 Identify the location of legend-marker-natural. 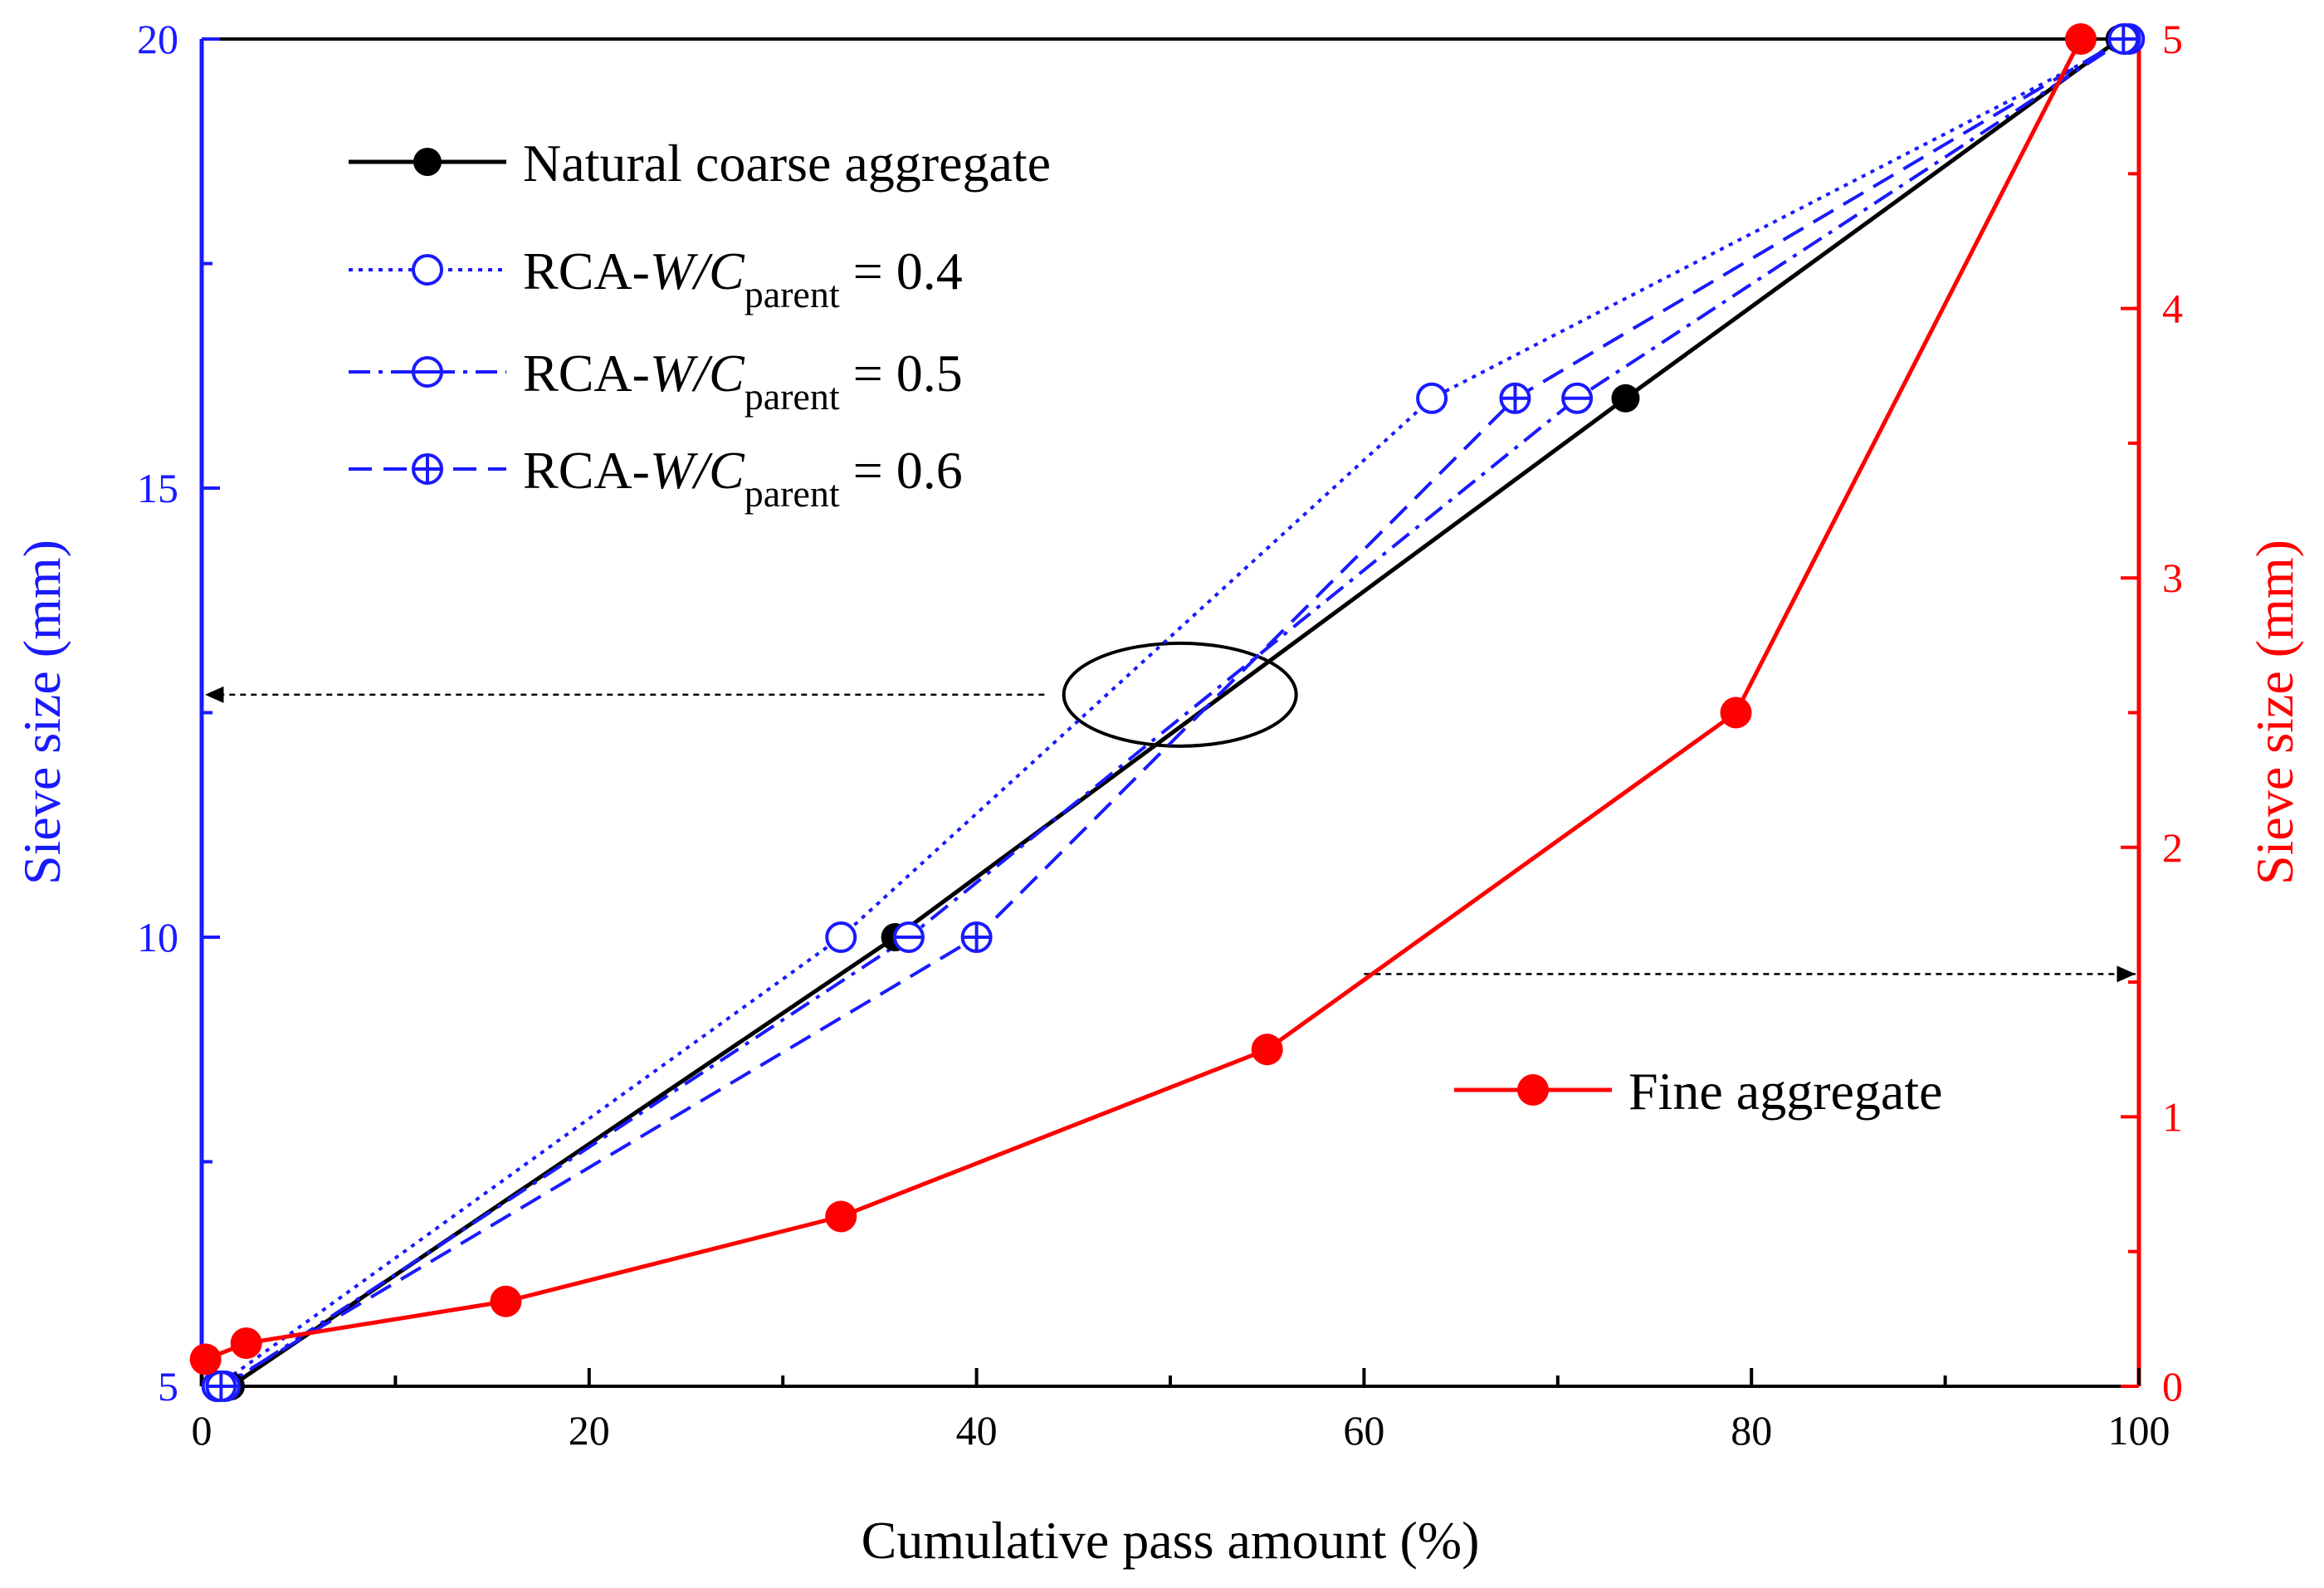
(427, 162).